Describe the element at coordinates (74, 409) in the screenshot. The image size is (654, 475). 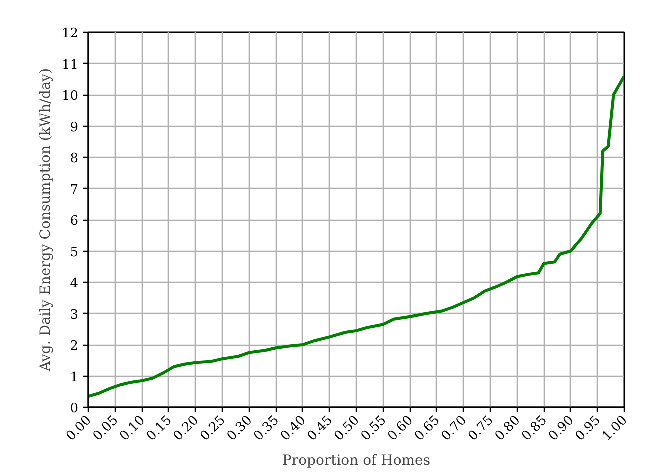
I see `y-tick-label: 0` at that location.